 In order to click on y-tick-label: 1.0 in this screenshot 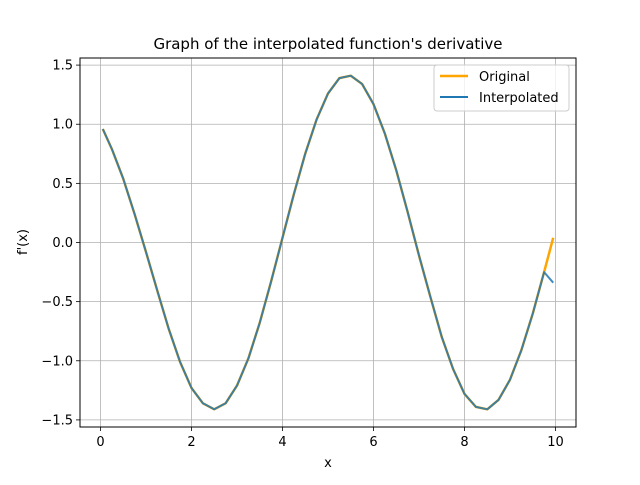, I will do `click(62, 125)`.